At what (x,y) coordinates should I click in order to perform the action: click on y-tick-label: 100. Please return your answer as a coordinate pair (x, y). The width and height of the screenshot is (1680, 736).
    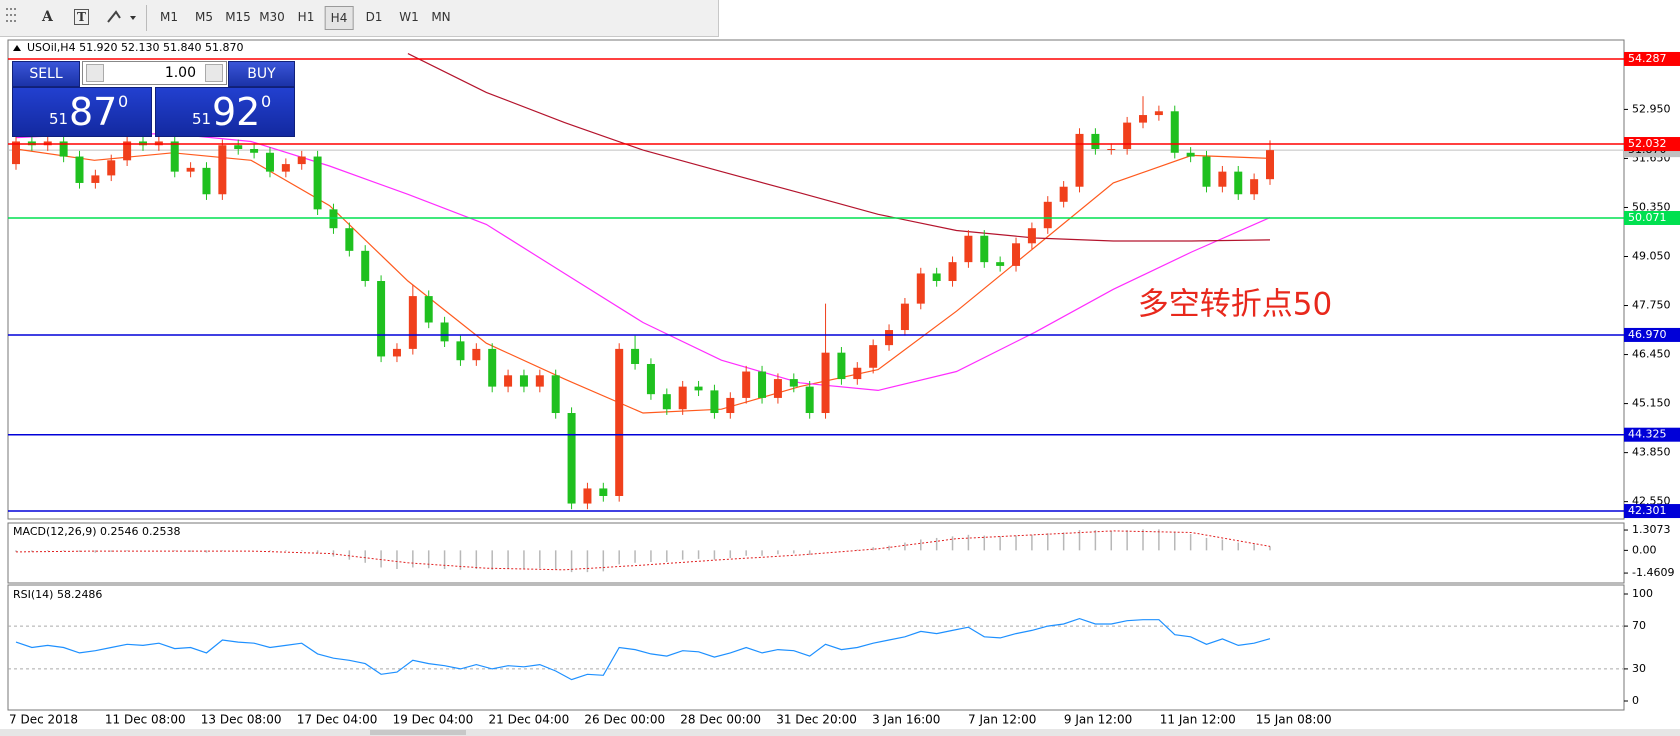
    Looking at the image, I should click on (1642, 593).